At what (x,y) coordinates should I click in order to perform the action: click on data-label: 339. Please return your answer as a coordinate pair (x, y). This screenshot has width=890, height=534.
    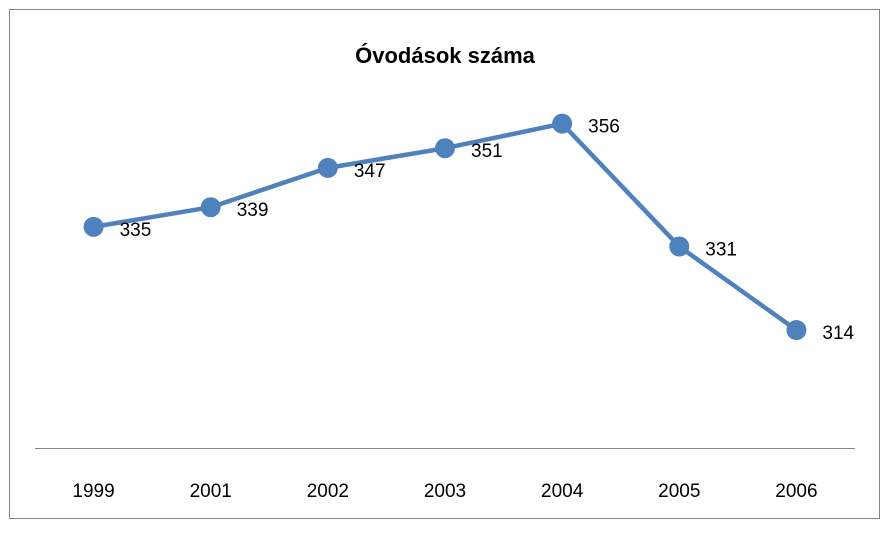
    Looking at the image, I should click on (253, 210).